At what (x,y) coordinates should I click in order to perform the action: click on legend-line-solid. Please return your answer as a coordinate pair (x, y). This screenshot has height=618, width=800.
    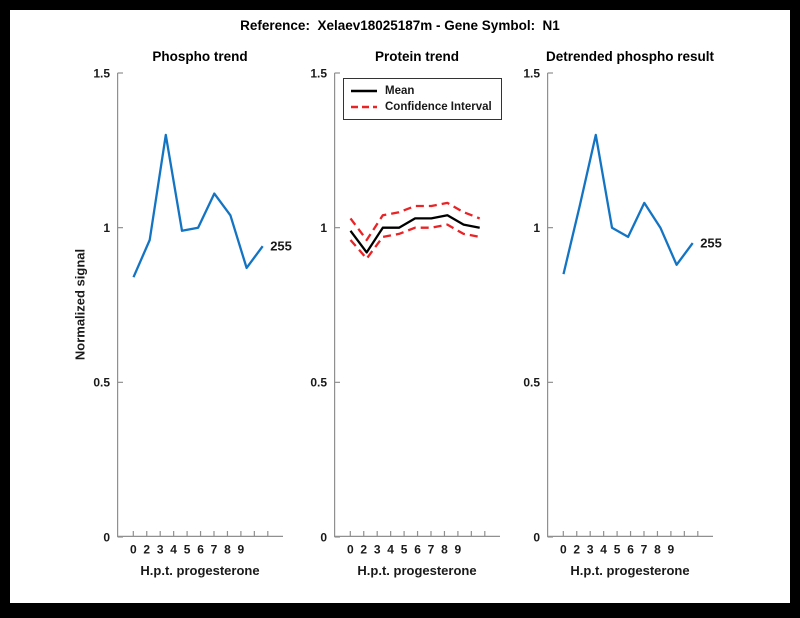
    Looking at the image, I should click on (364, 91).